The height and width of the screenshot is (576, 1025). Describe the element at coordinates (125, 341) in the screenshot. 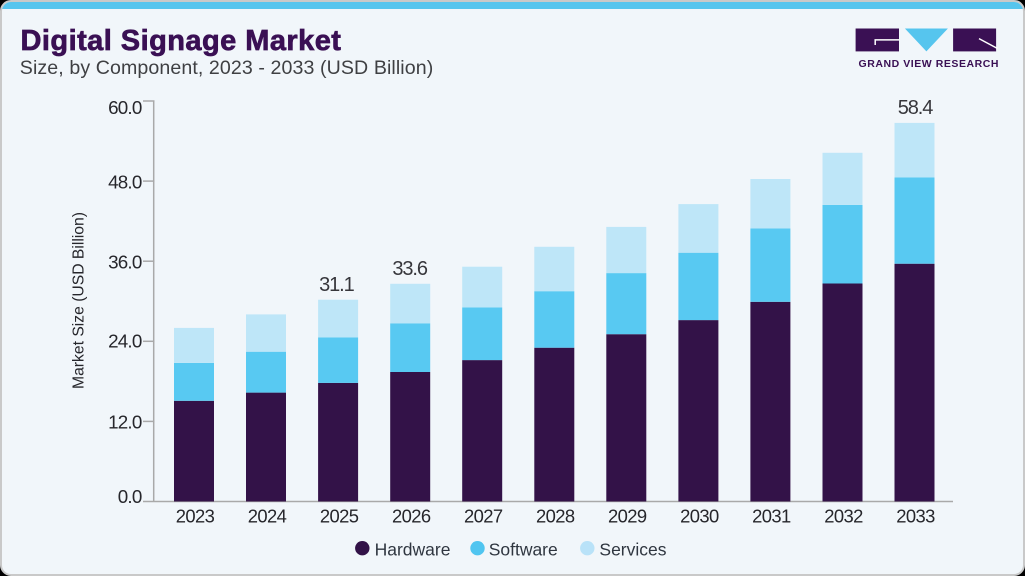

I see `svg-text: 24.0` at that location.